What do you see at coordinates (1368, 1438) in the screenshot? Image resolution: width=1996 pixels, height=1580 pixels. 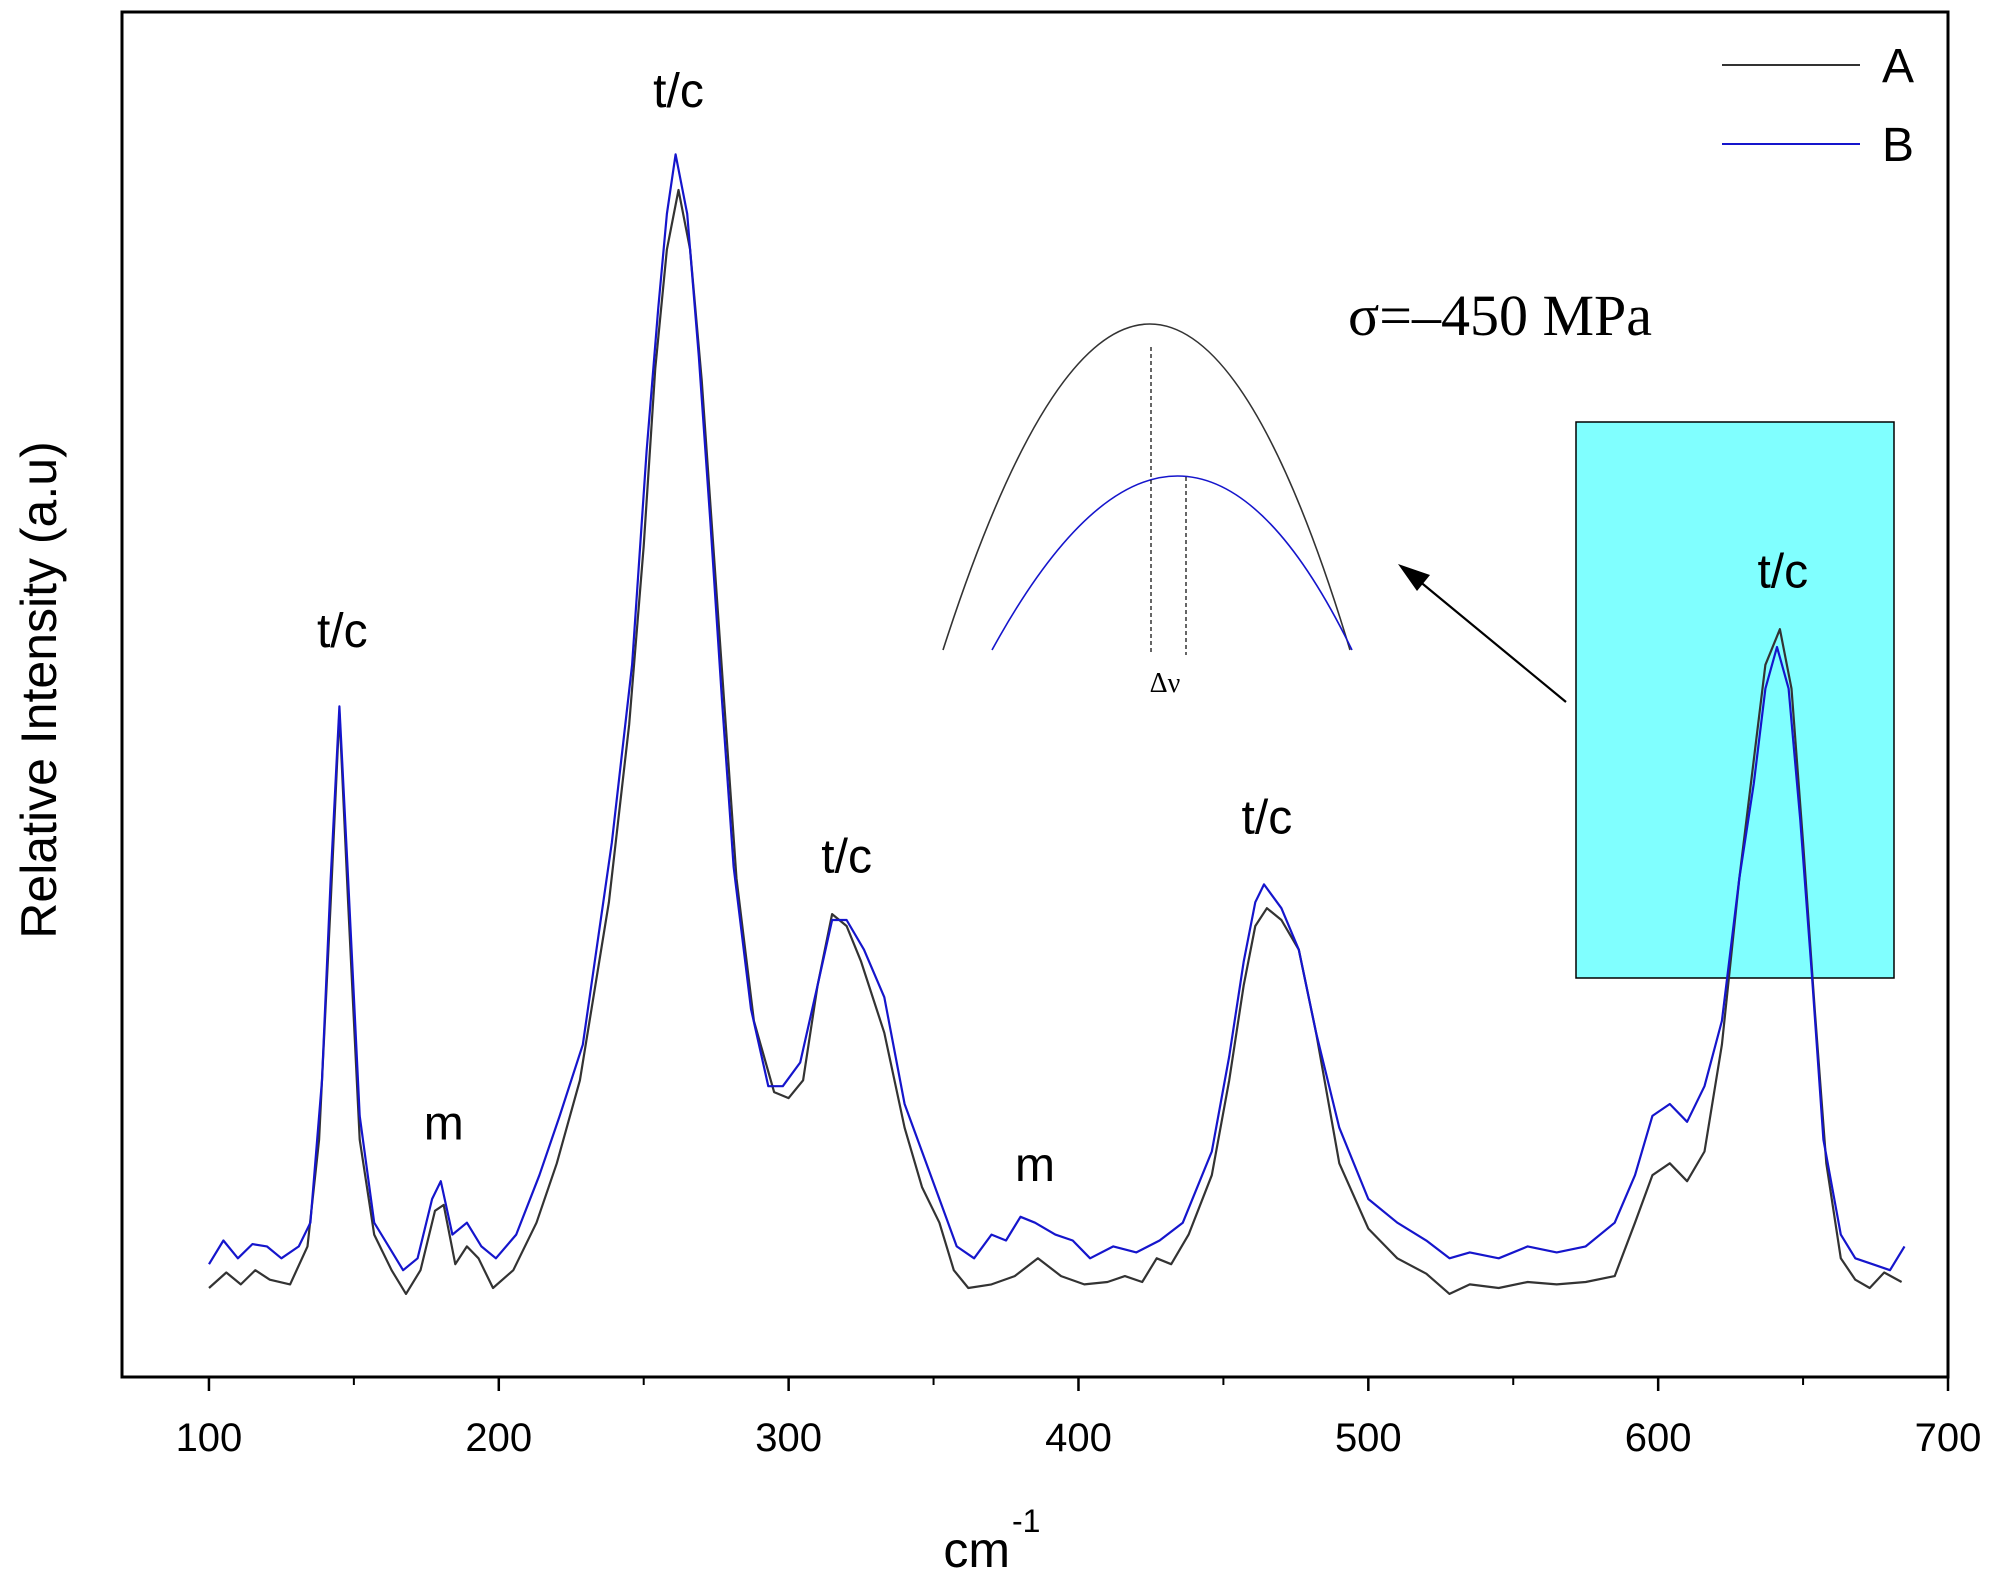 I see `x-tick-label: 500` at bounding box center [1368, 1438].